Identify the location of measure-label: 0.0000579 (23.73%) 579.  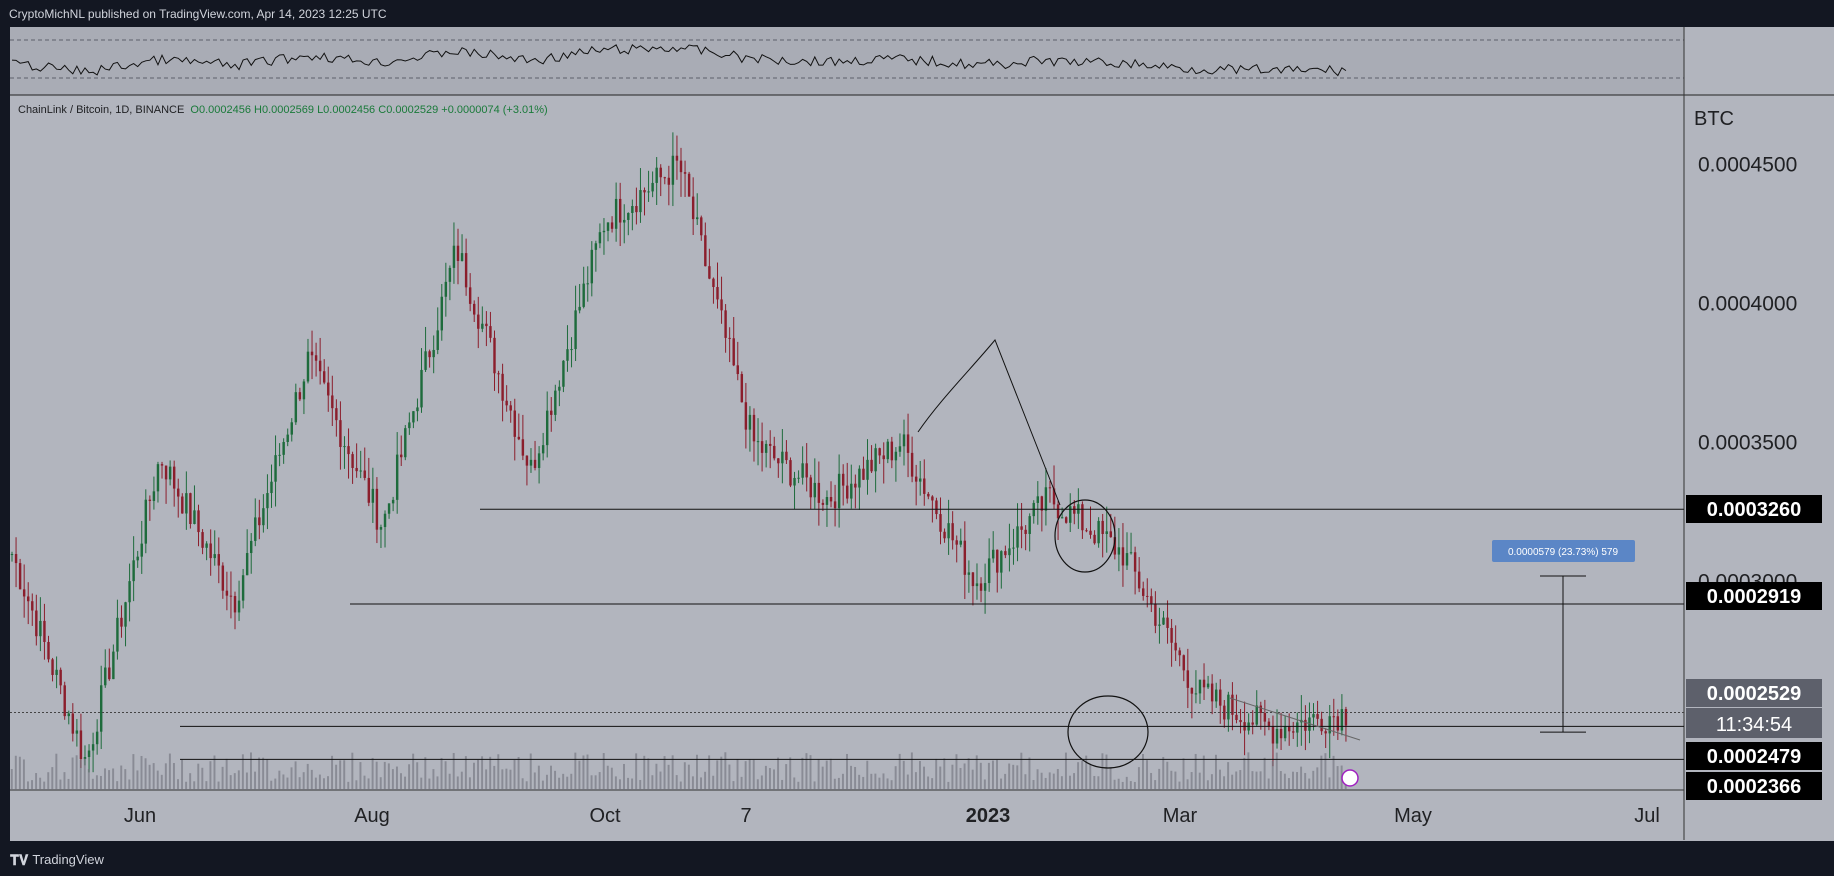
(1563, 552).